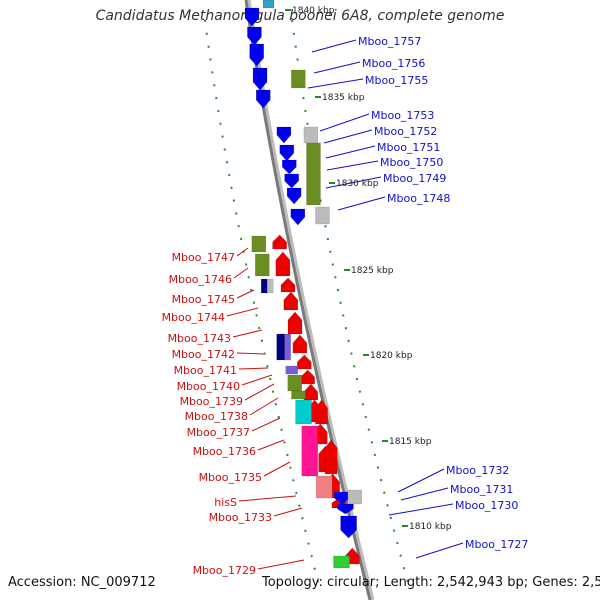  I want to click on forward-gene-label: Mboo_1749, so click(414, 178).